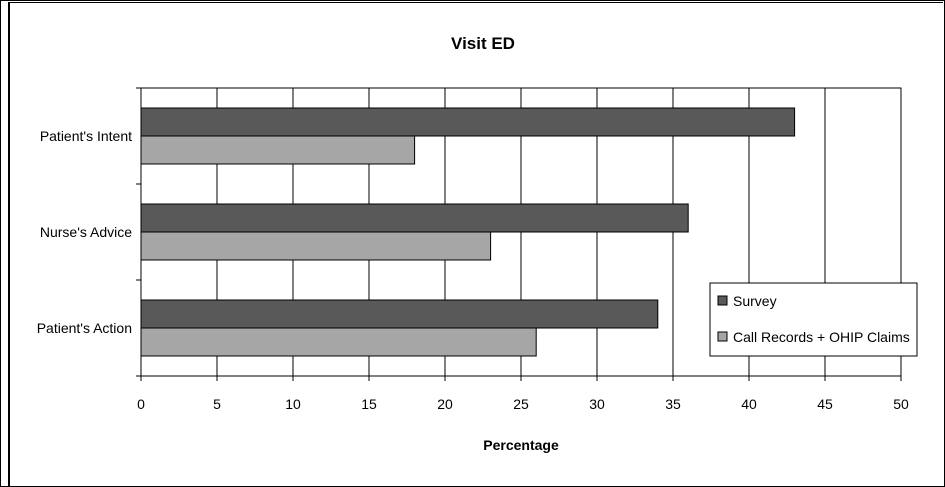 The width and height of the screenshot is (945, 487). I want to click on x-tick-label-10: 10, so click(293, 404).